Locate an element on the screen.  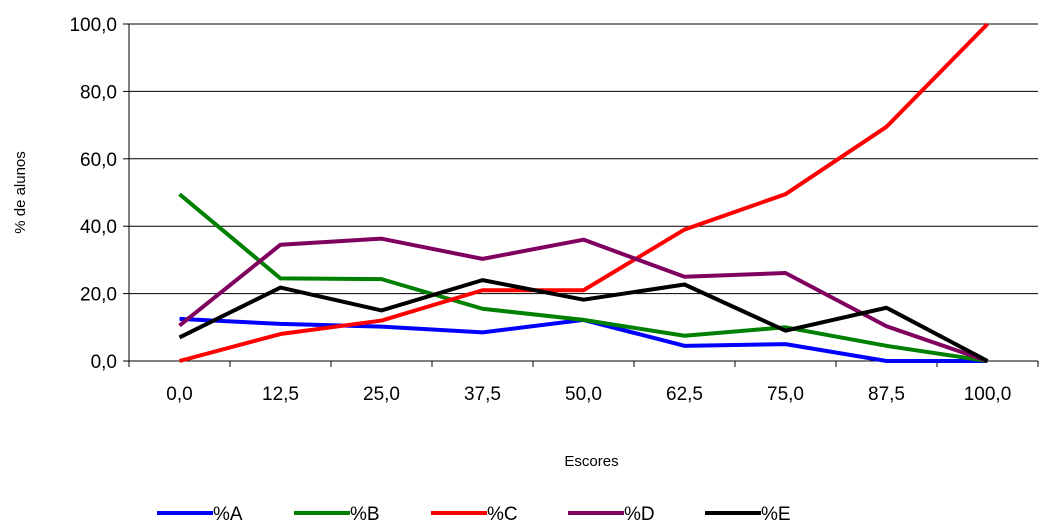
x-tick-label-1: 12,5 is located at coordinates (280, 394).